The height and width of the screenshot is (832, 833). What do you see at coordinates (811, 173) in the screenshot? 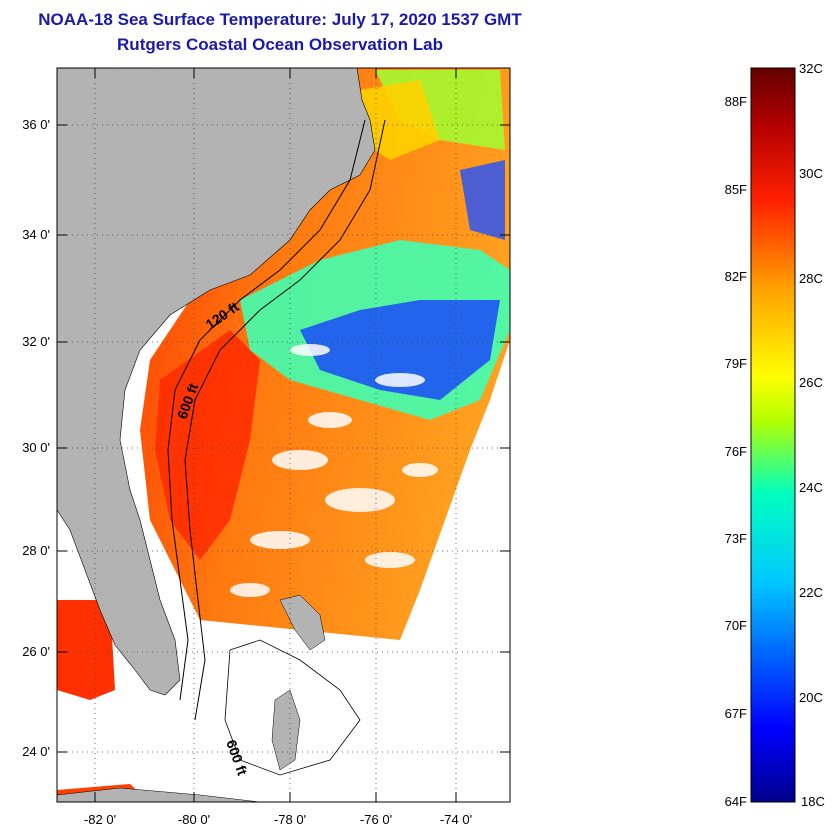
I see `celsius-label-30: 30C` at bounding box center [811, 173].